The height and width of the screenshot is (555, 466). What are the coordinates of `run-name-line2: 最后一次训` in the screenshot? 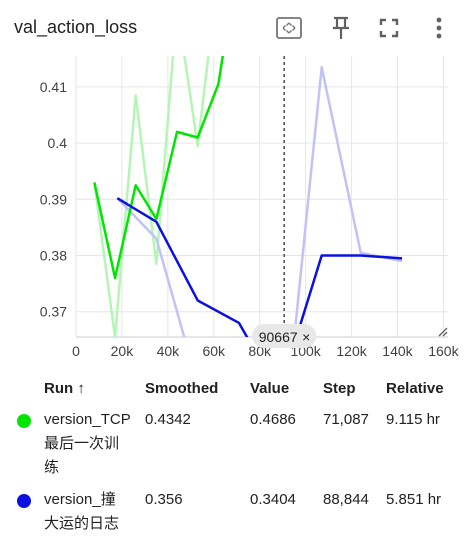 It's located at (82, 443).